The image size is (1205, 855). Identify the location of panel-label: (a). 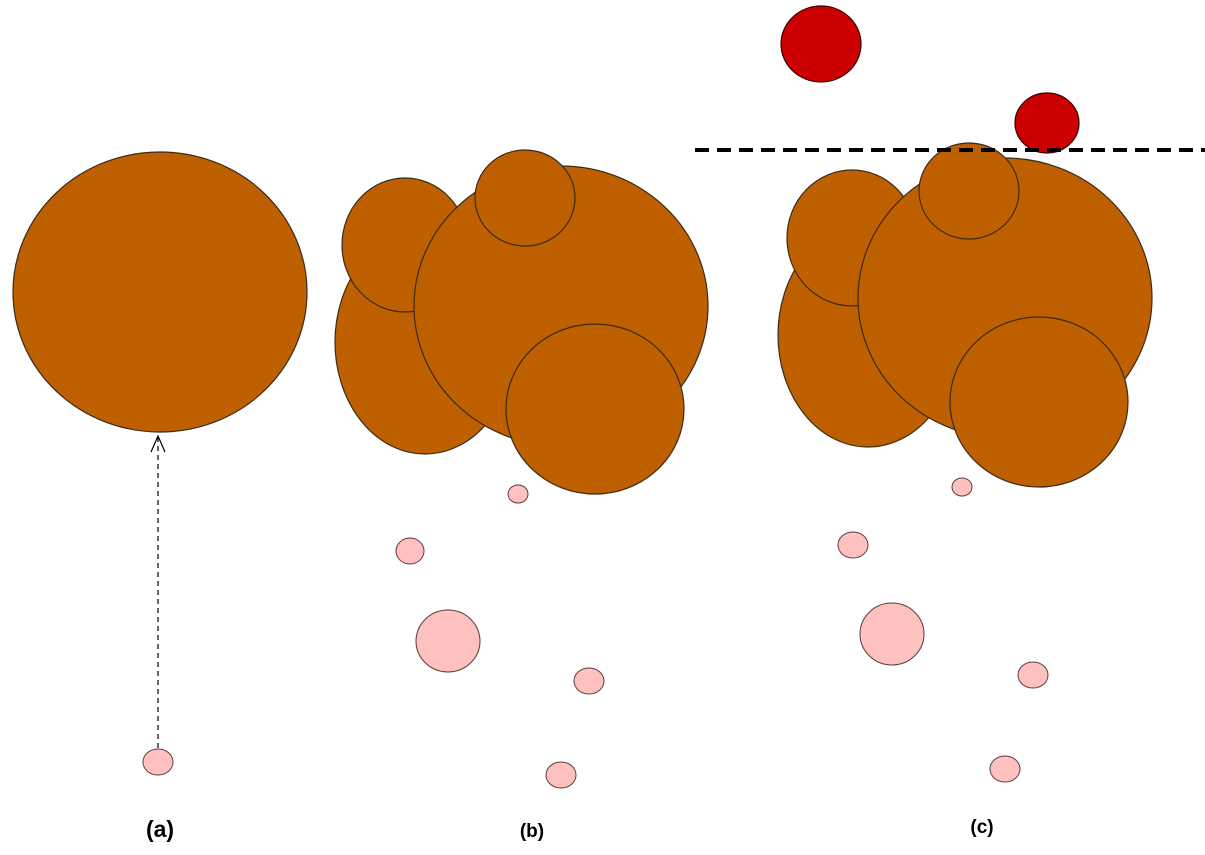
(160, 829).